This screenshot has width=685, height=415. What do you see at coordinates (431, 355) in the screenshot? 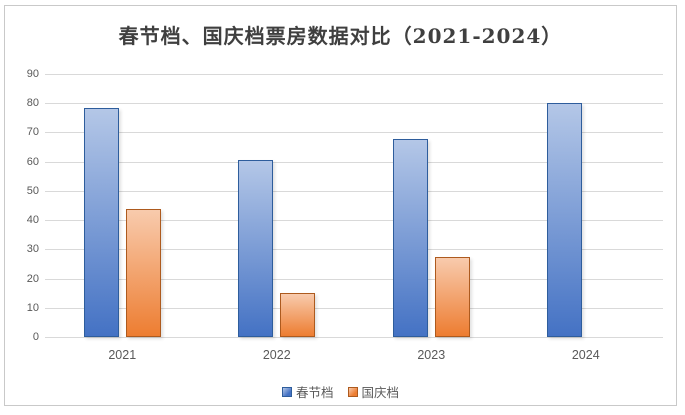
I see `x-tick-label: 2023` at bounding box center [431, 355].